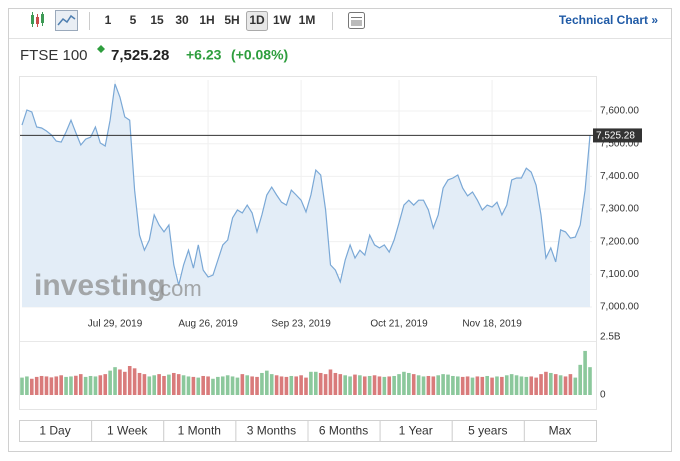 This screenshot has height=461, width=680. Describe the element at coordinates (282, 20) in the screenshot. I see `interval-button: 1W` at that location.